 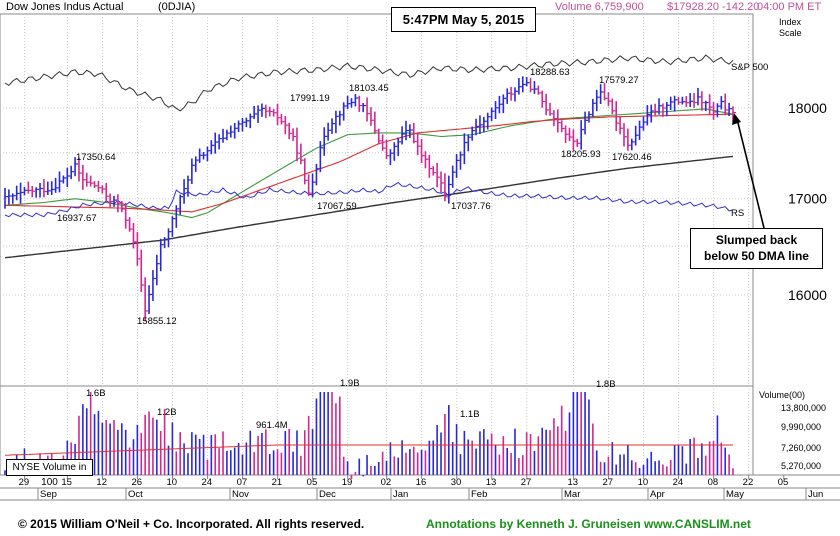 What do you see at coordinates (736, 119) in the screenshot?
I see `callout-arrow-head` at bounding box center [736, 119].